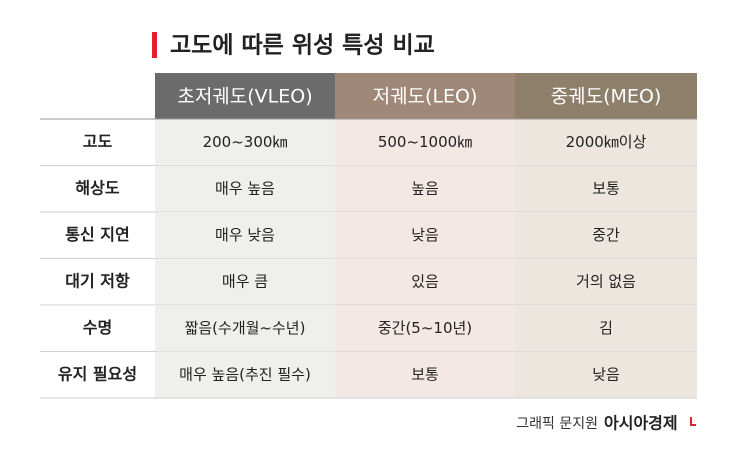 The height and width of the screenshot is (453, 745). I want to click on cell-text: 짧음(수개월~수년), so click(245, 328).